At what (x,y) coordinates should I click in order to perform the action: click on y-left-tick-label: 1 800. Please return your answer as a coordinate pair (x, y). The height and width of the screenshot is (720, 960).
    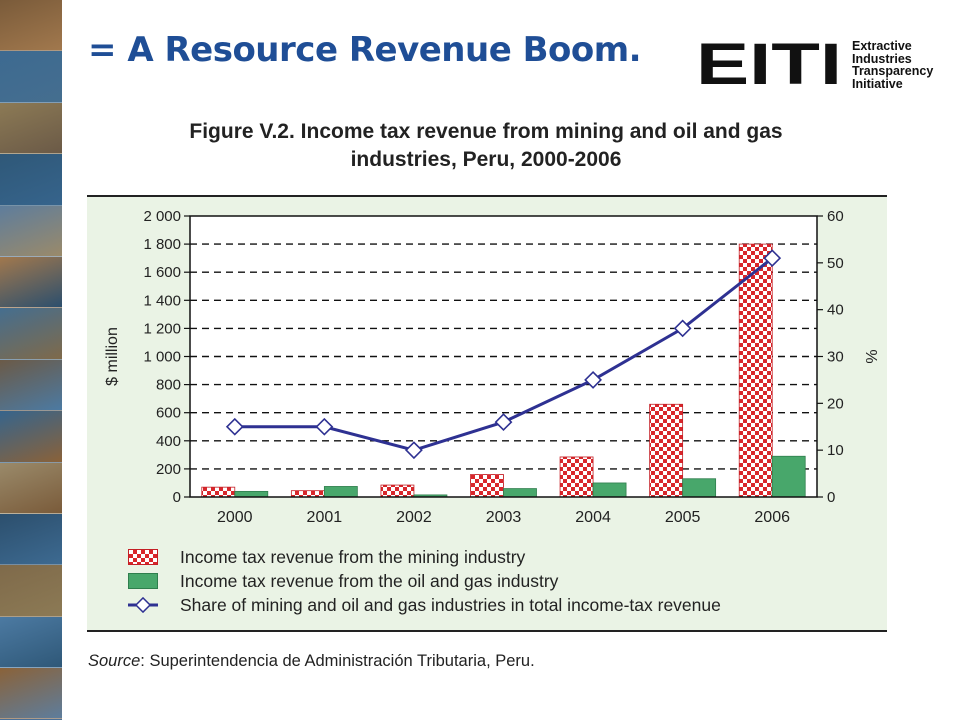
    Looking at the image, I should click on (162, 244).